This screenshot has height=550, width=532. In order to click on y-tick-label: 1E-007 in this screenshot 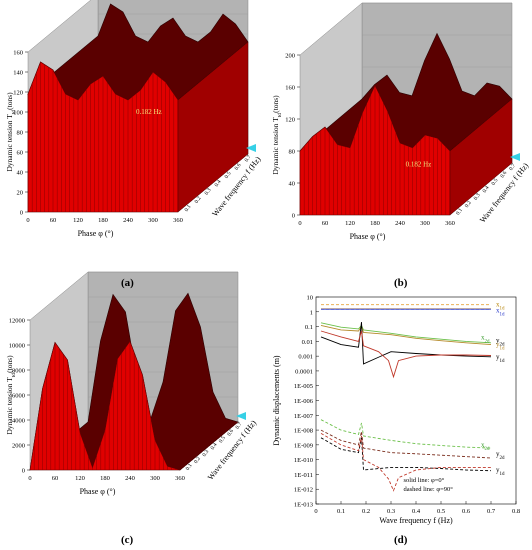, I will do `click(304, 416)`.